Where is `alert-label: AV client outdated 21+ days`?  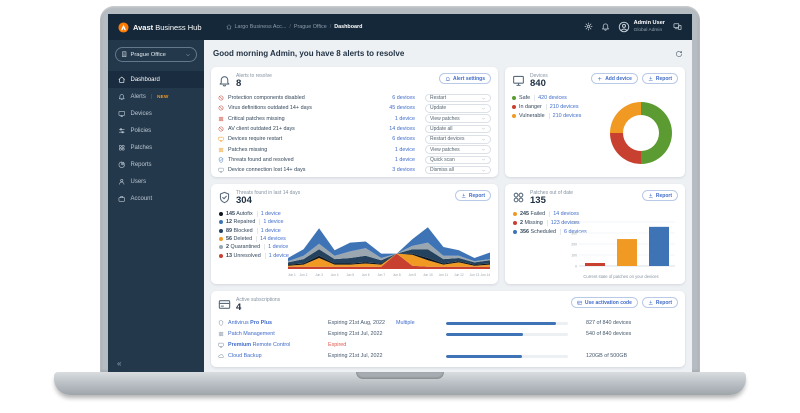 alert-label: AV client outdated 21+ days is located at coordinates (261, 128).